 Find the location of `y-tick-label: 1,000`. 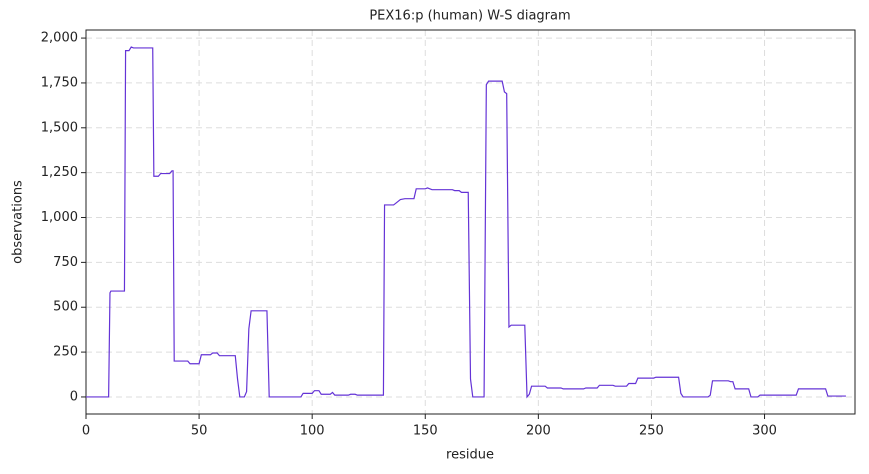

y-tick-label: 1,000 is located at coordinates (59, 217).